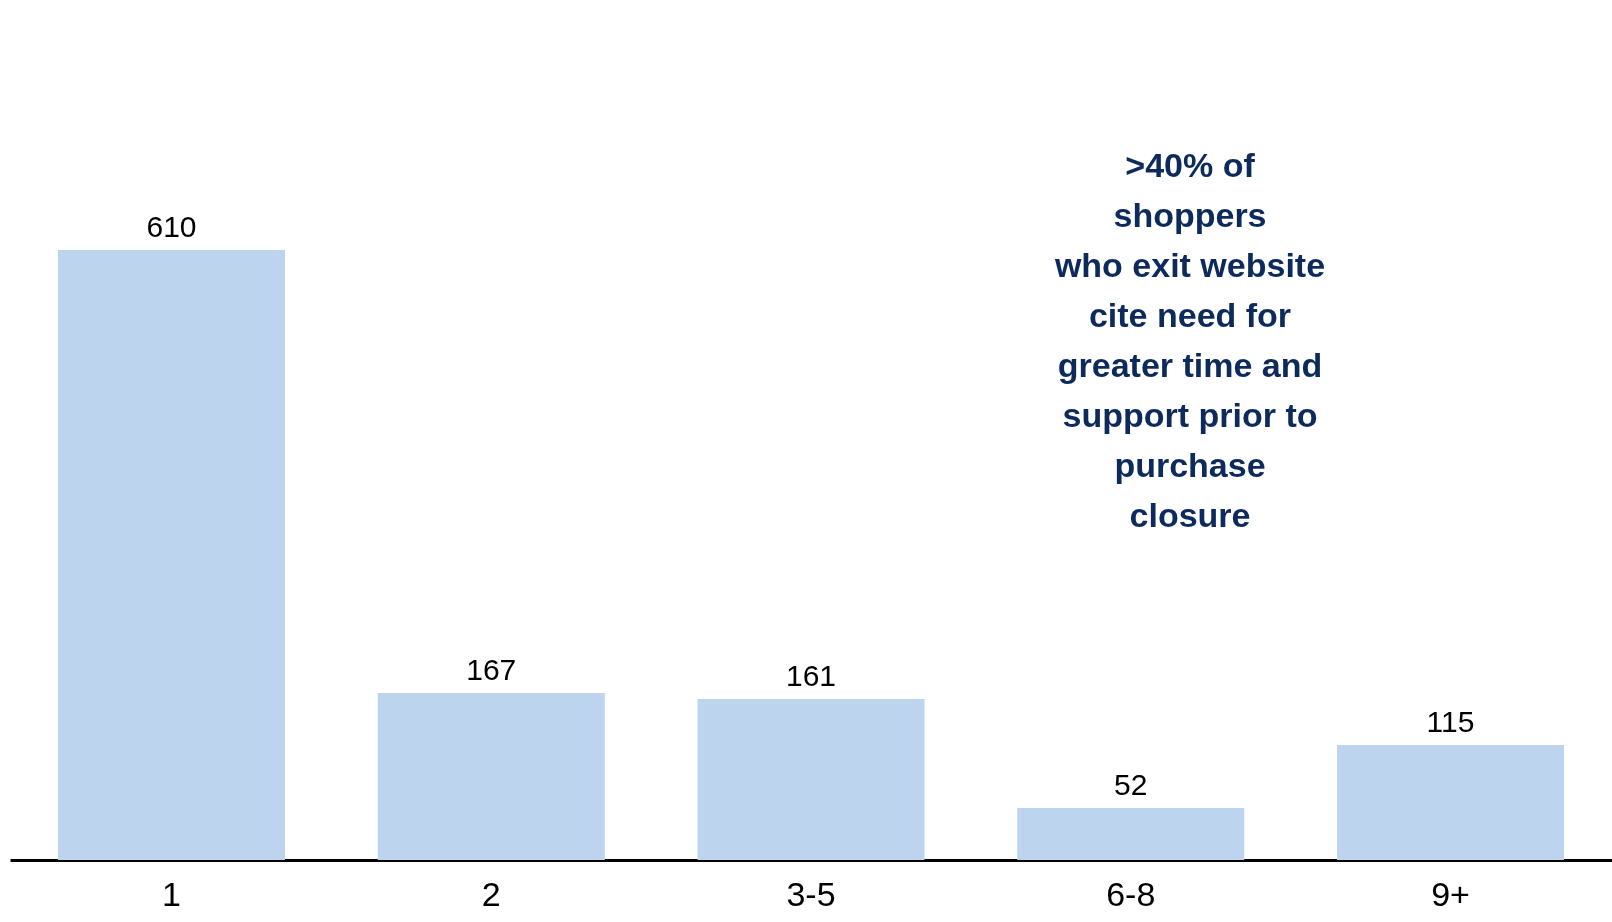 The height and width of the screenshot is (922, 1612). Describe the element at coordinates (171, 893) in the screenshot. I see `x-tick-label: 1` at that location.